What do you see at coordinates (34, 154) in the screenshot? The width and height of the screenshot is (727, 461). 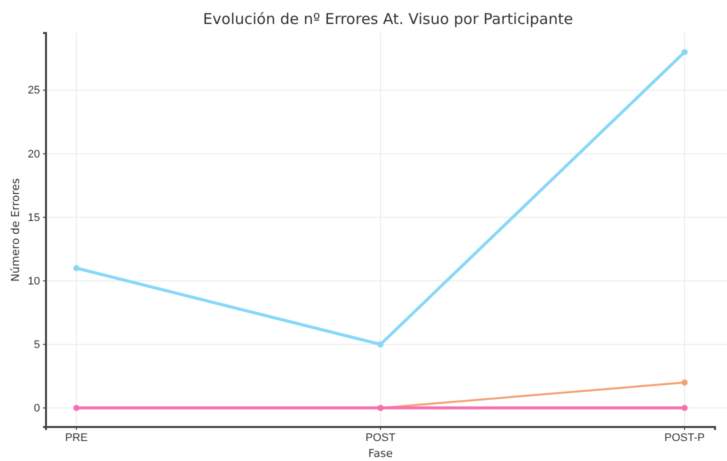 I see `y-tick-label: 20` at bounding box center [34, 154].